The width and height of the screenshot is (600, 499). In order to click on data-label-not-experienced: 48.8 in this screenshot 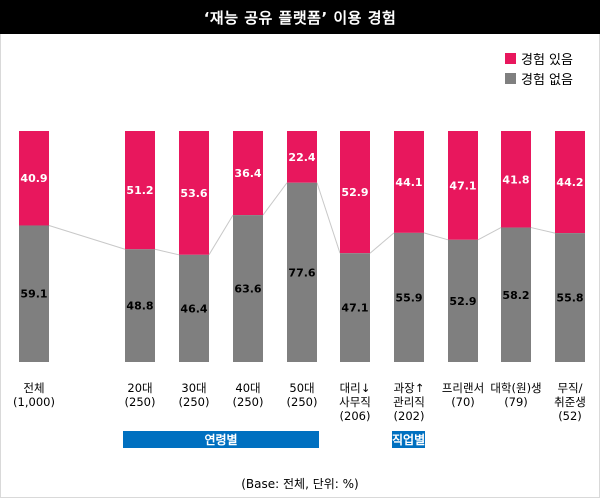, I will do `click(139, 306)`.